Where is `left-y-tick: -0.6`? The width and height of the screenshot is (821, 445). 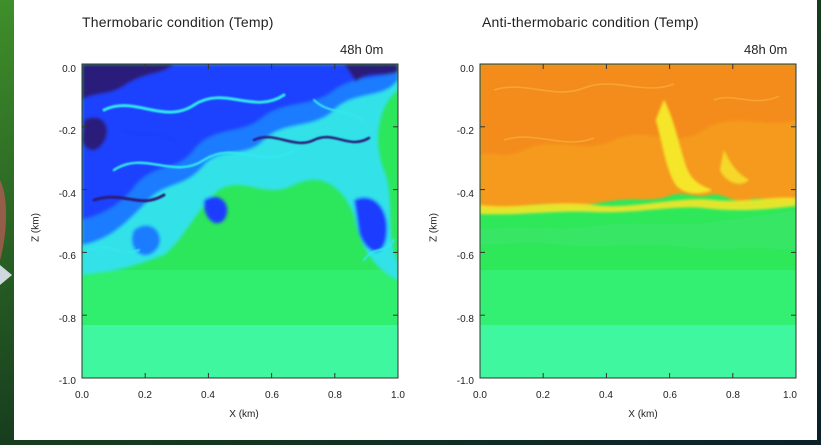
left-y-tick: -0.6 is located at coordinates (68, 256).